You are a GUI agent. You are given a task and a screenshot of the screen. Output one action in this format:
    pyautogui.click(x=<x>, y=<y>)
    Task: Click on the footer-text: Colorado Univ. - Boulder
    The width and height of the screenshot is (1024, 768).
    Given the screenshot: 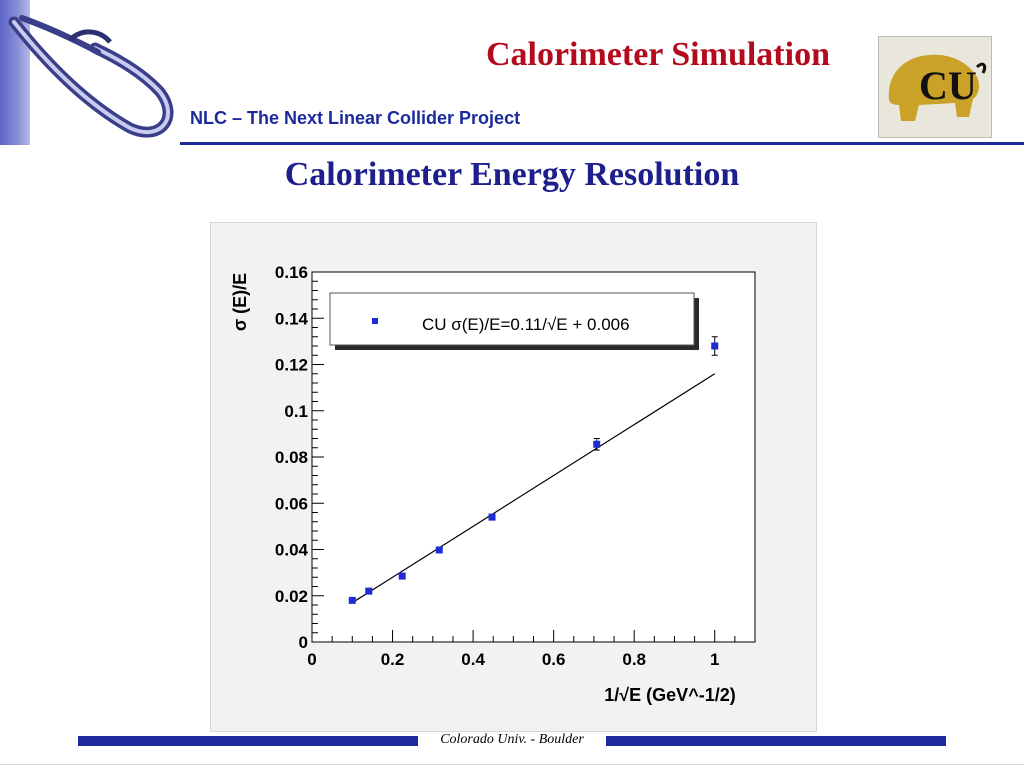 What is the action you would take?
    pyautogui.click(x=512, y=739)
    